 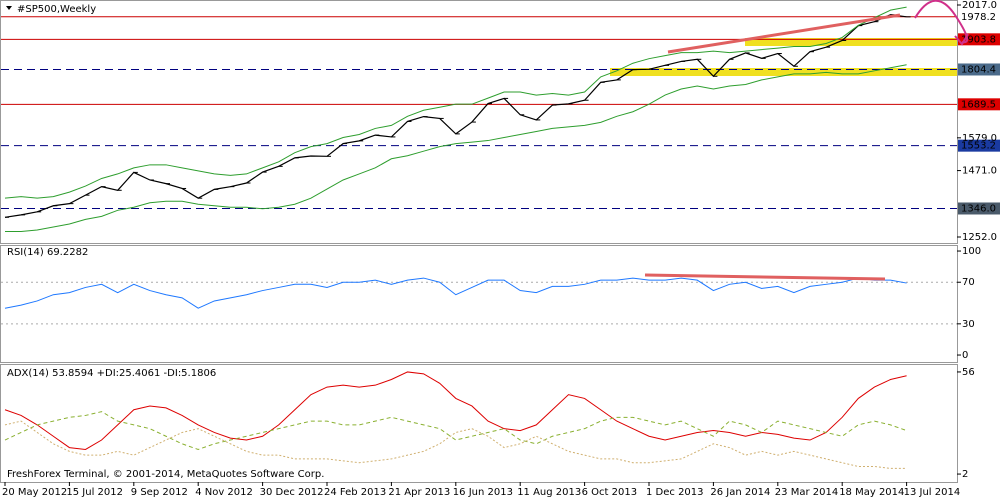 I want to click on level-label: 1978.2, so click(x=978, y=17).